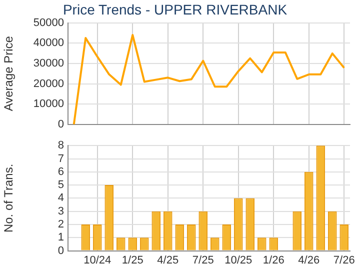 This screenshot has height=270, width=360. Describe the element at coordinates (61, 146) in the screenshot. I see `y-tick-label: 8` at that location.